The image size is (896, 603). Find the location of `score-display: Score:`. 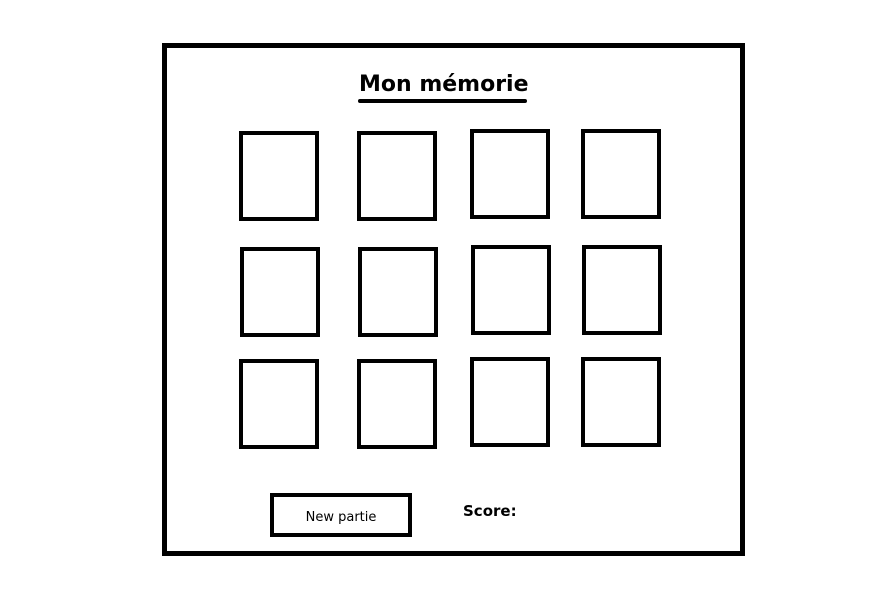

score-display: Score: is located at coordinates (493, 511).